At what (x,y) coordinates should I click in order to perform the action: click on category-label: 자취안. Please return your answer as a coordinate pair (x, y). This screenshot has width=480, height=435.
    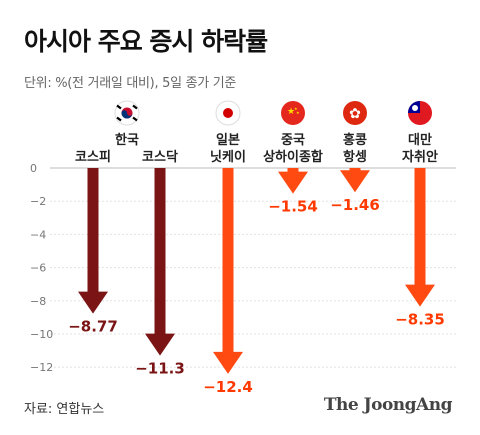
    Looking at the image, I should click on (420, 157).